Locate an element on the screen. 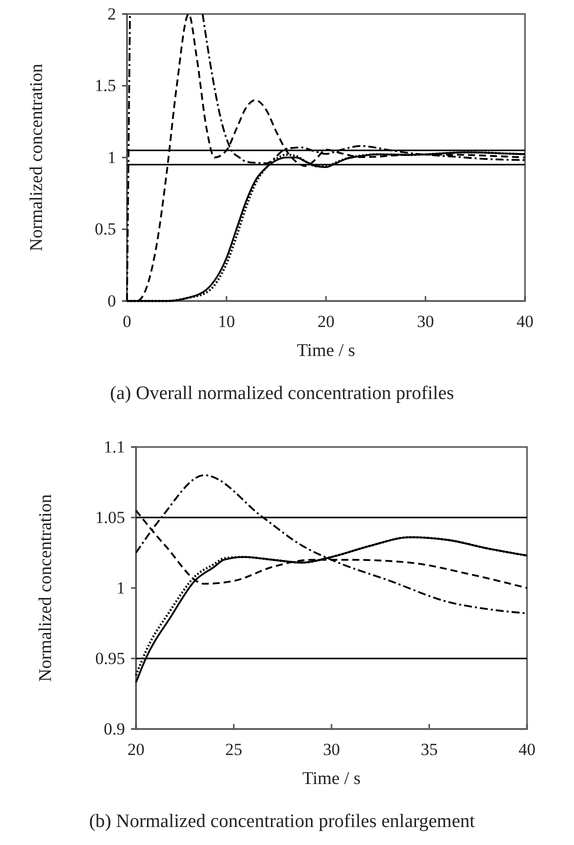 The width and height of the screenshot is (574, 845). x-tick-label: 10 is located at coordinates (226, 322).